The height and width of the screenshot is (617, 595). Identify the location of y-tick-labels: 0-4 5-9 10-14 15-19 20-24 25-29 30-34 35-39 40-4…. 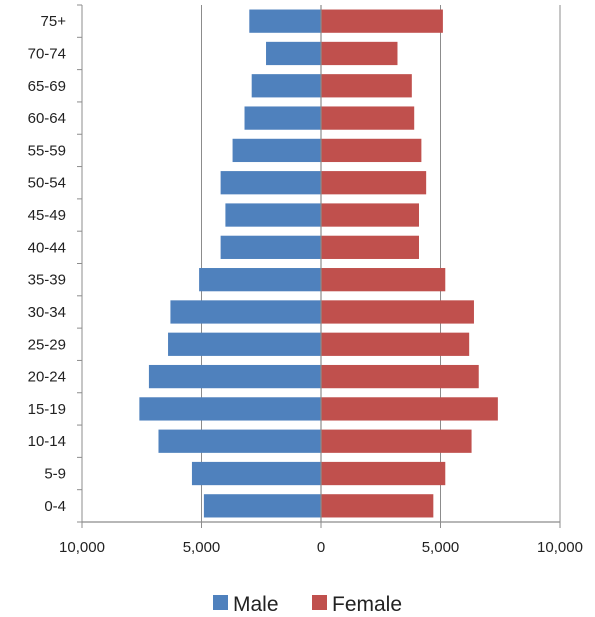
(47, 264).